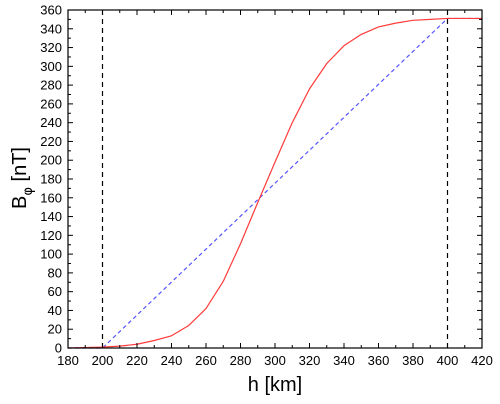 The height and width of the screenshot is (404, 500). I want to click on x-tick-label-400: 400, so click(448, 360).